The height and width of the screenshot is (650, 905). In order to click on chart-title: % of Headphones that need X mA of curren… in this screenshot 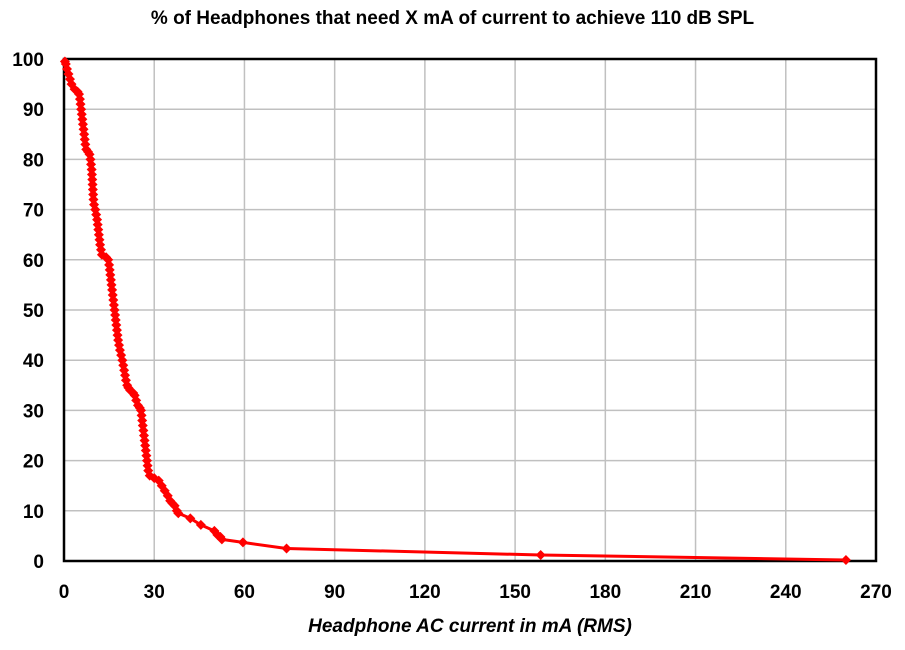, I will do `click(452, 18)`.